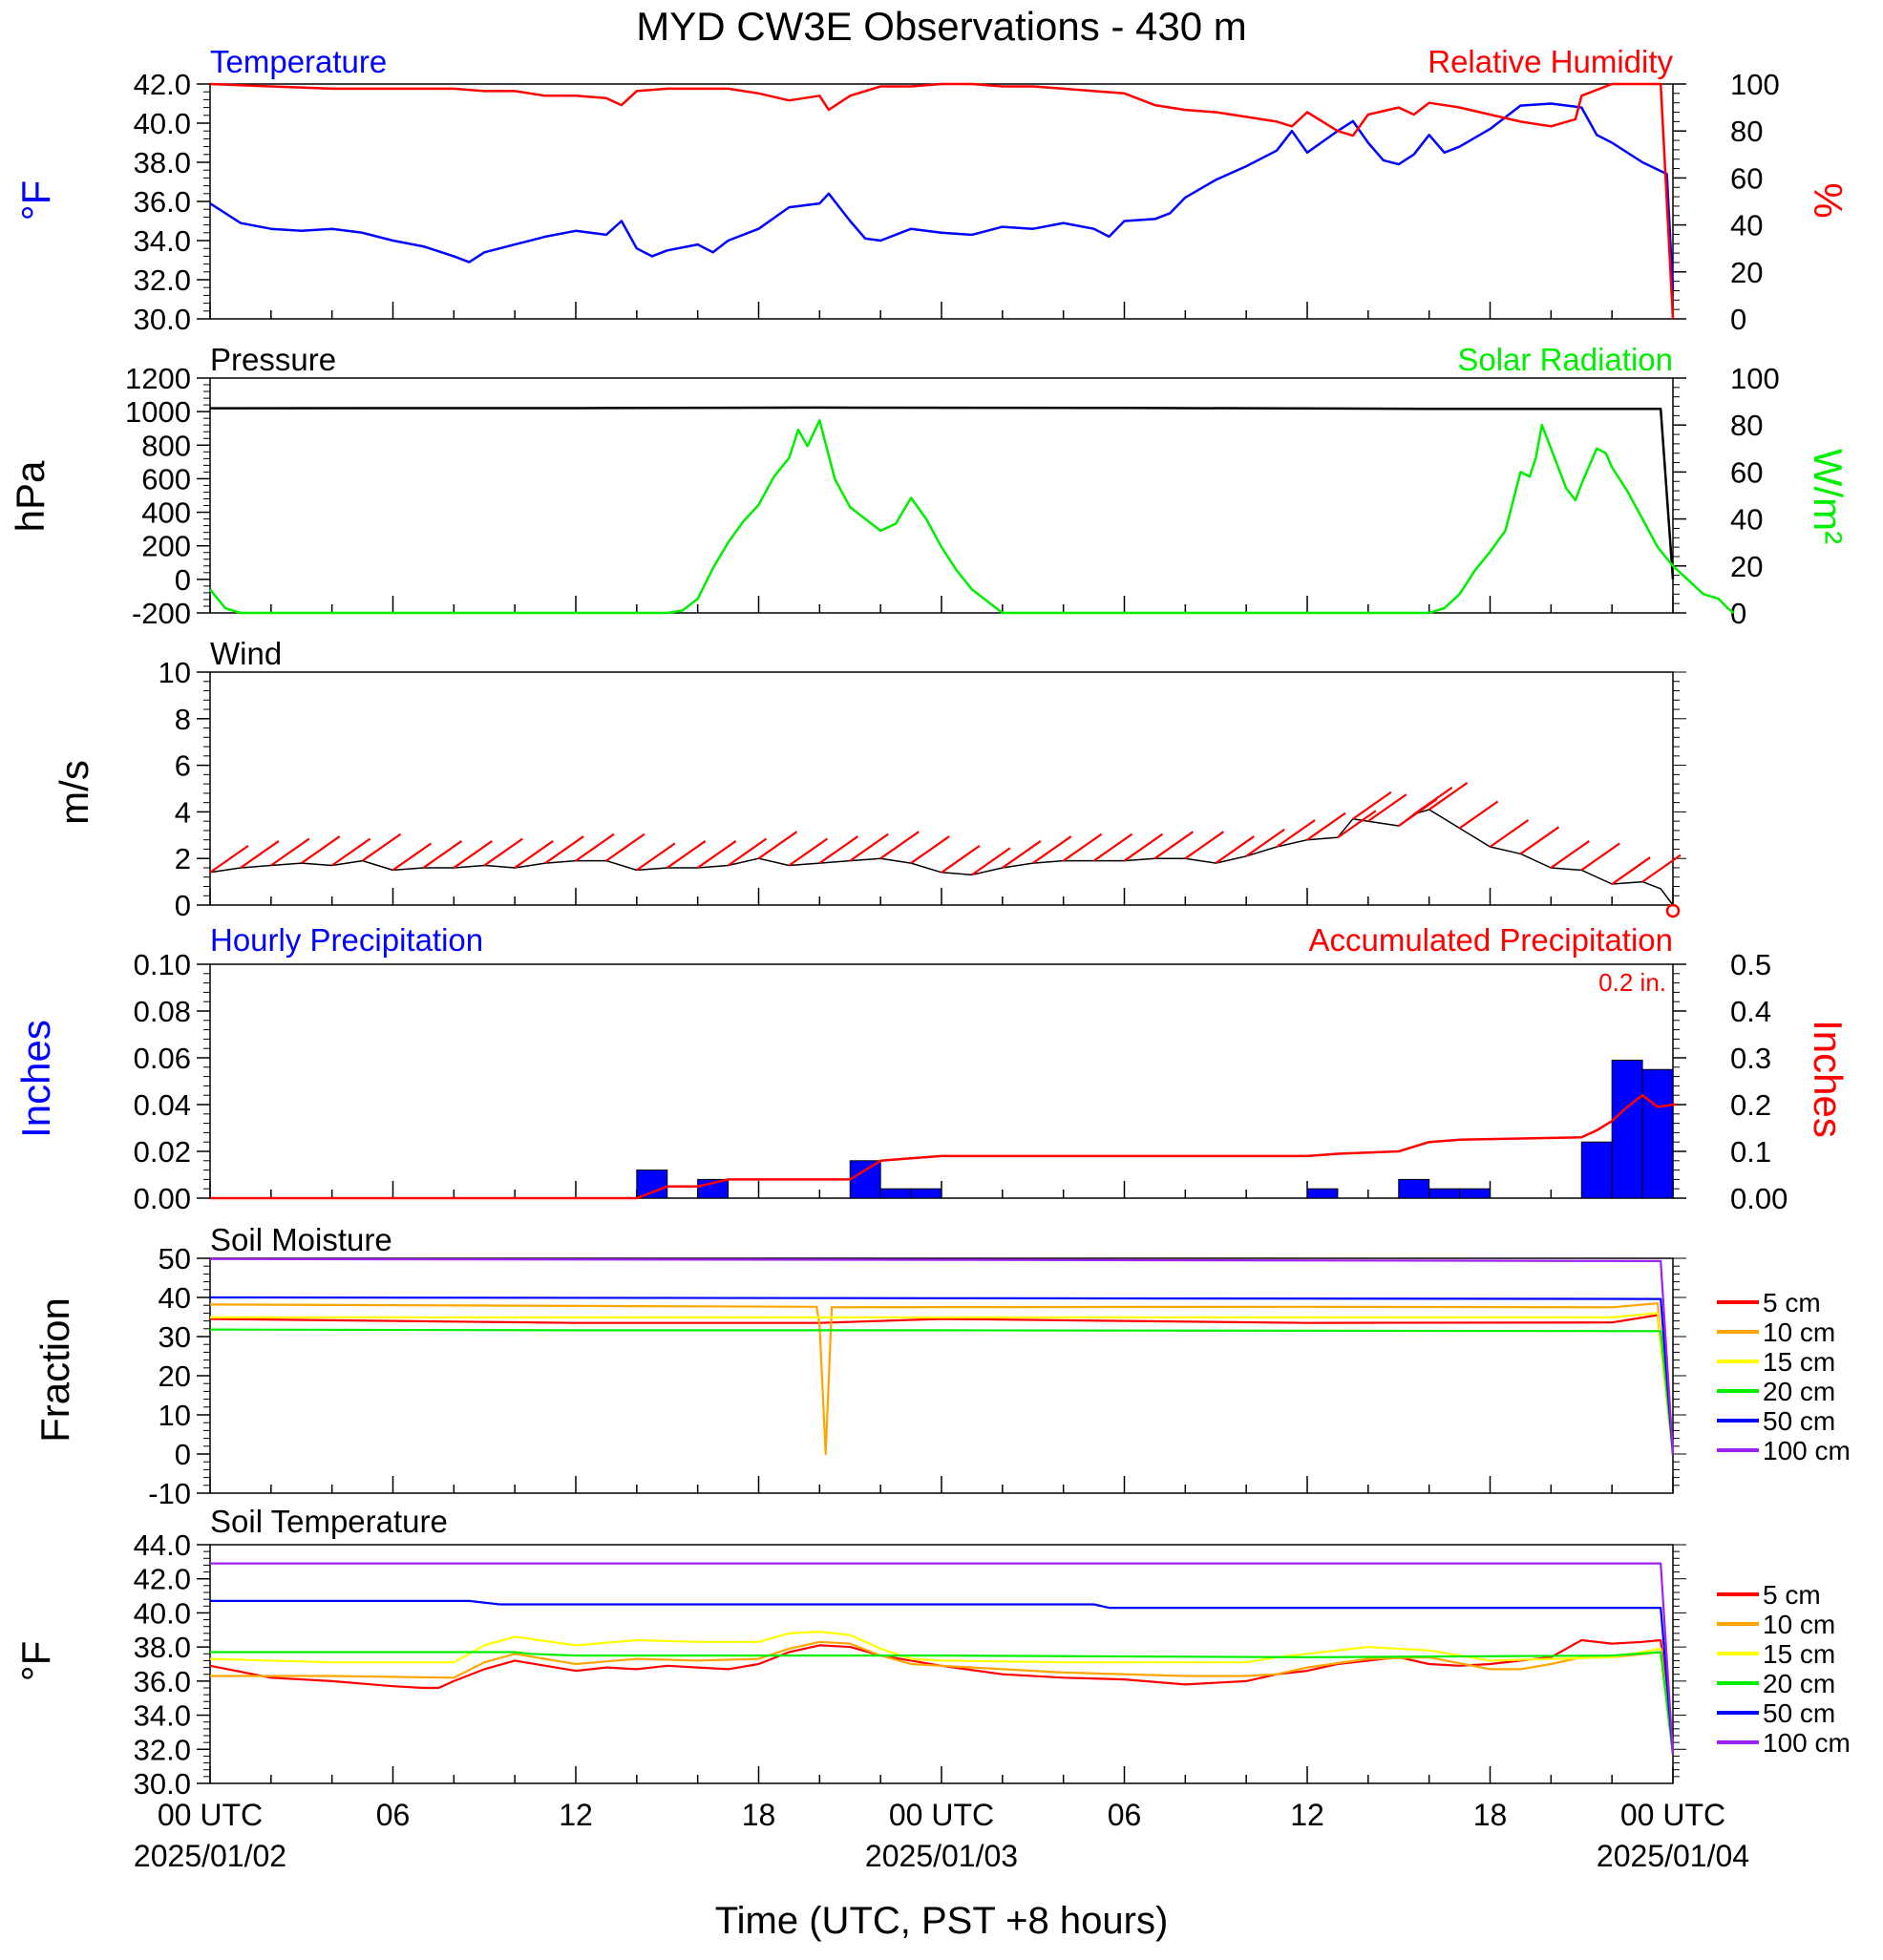 The image size is (1883, 1960). I want to click on pressure-line, so click(942, 493).